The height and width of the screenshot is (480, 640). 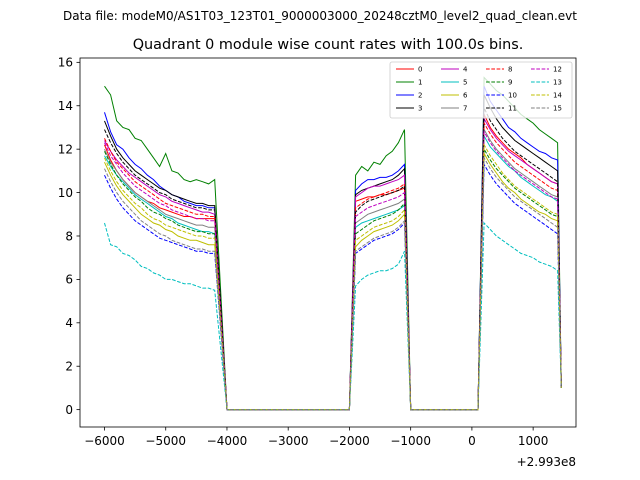 I want to click on x-axis: −6000 −5000 −4000 −3000 −2000 −1000 0 1000, so click(x=316, y=437).